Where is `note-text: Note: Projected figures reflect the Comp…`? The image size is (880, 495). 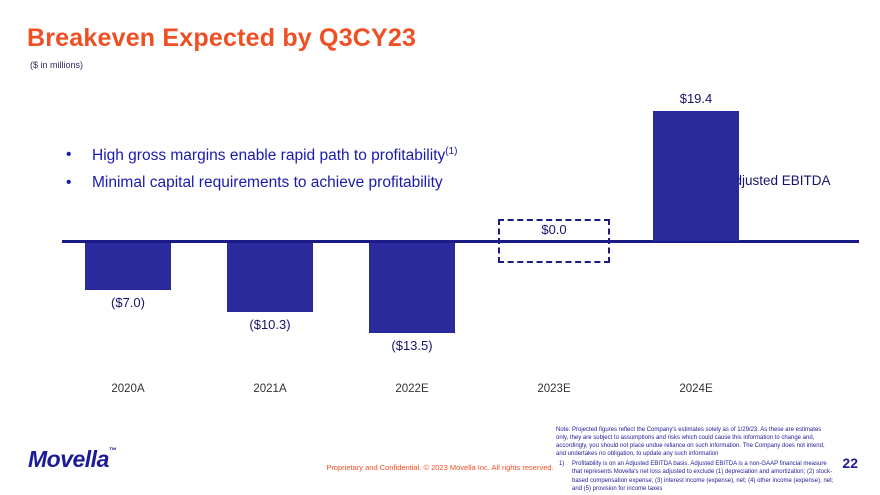 note-text: Note: Projected figures reflect the Comp… is located at coordinates (690, 442).